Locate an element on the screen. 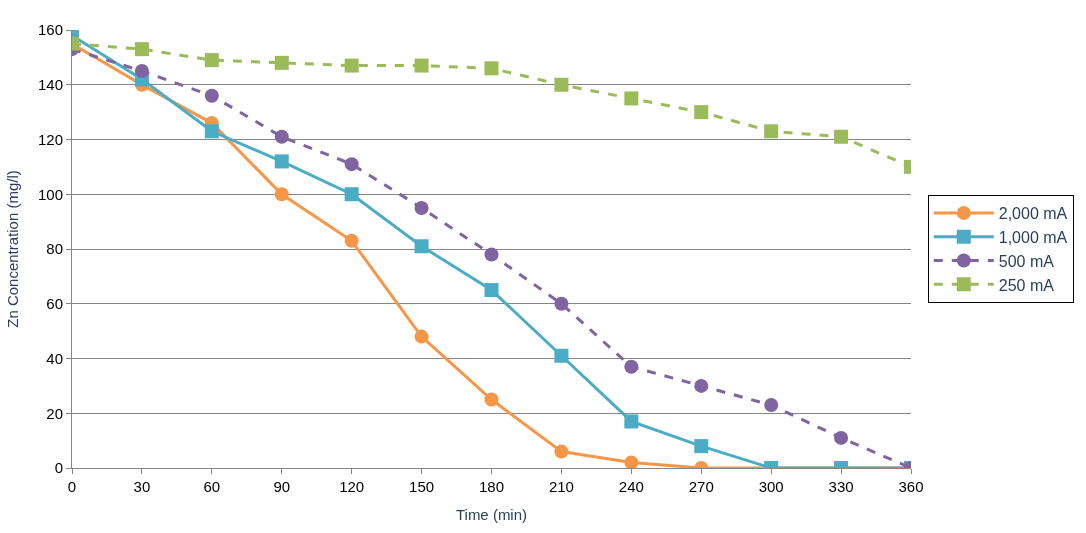  y-tick-label: 20 is located at coordinates (54, 413).